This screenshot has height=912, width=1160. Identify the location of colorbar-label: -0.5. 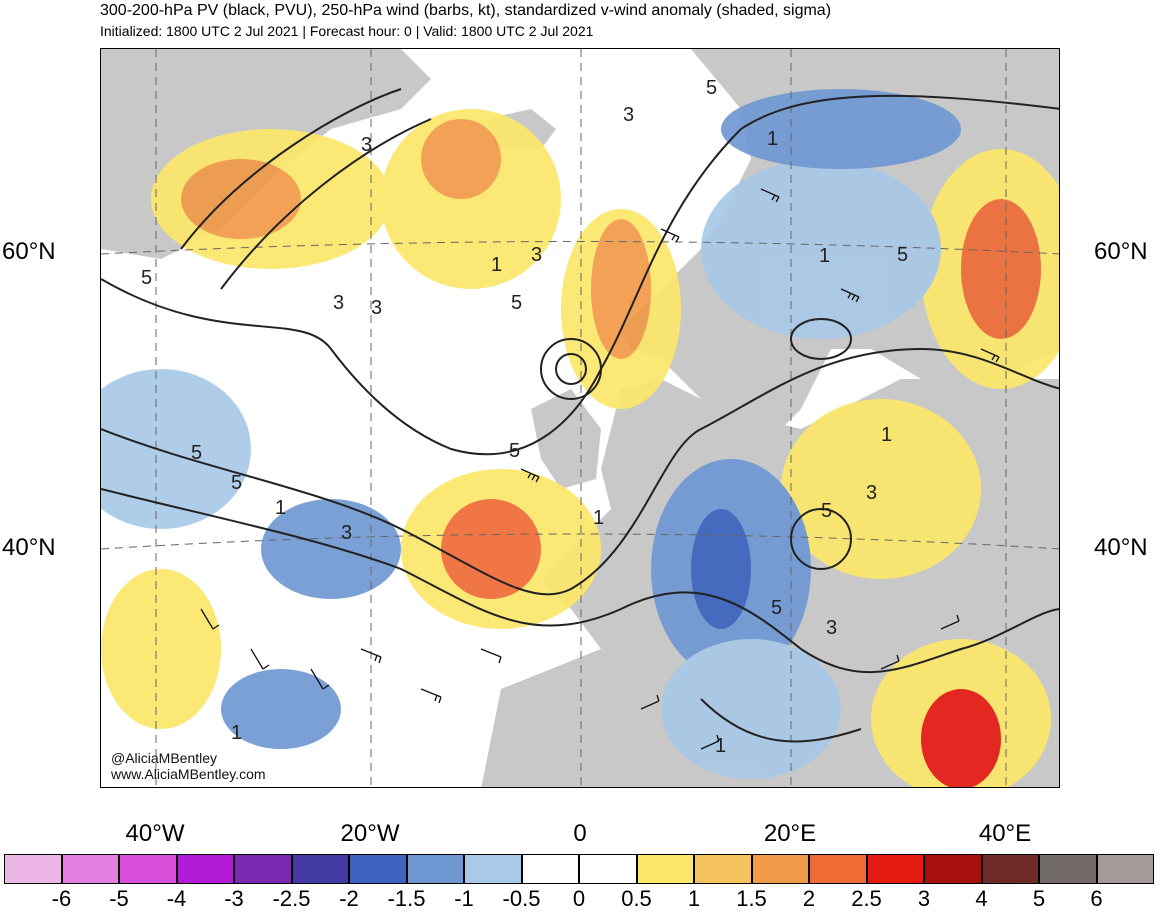
(521, 898).